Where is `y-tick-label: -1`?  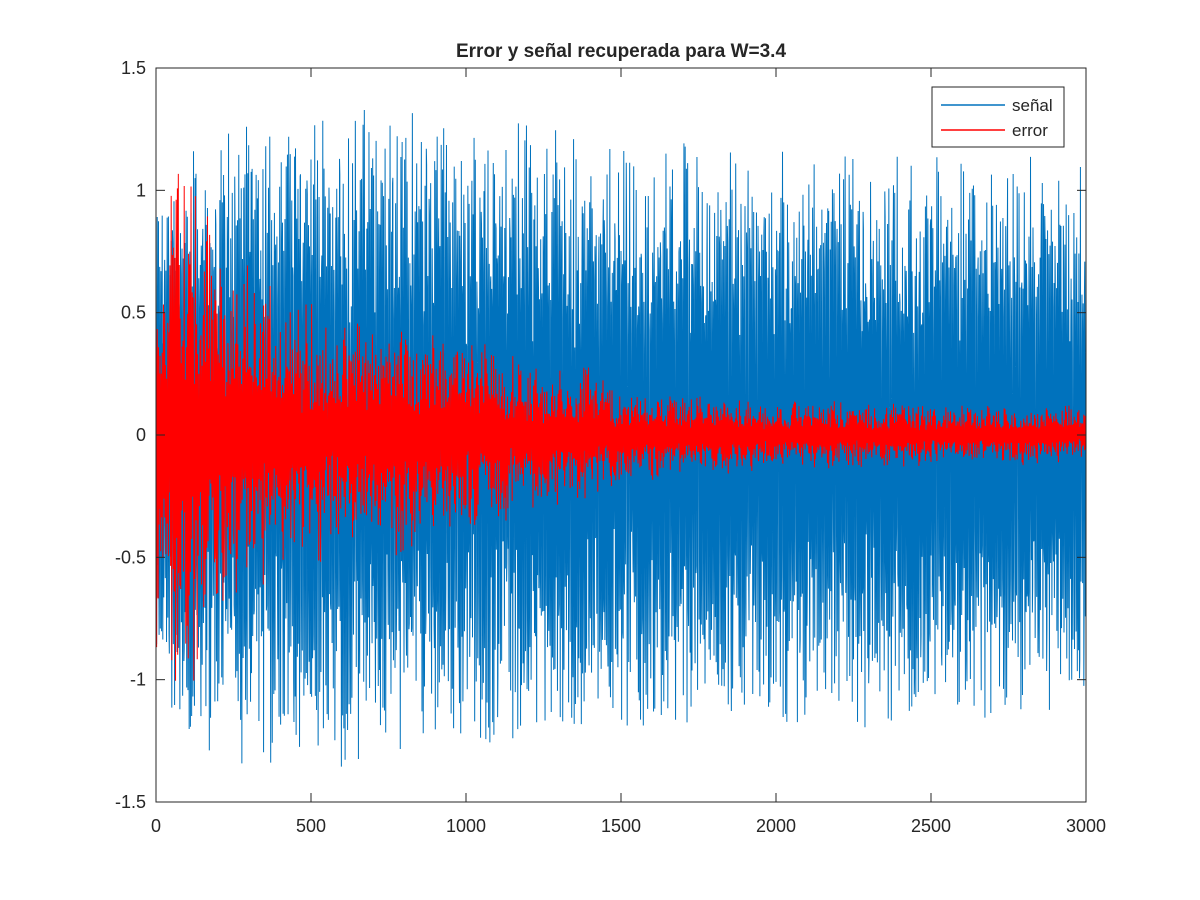 y-tick-label: -1 is located at coordinates (138, 680).